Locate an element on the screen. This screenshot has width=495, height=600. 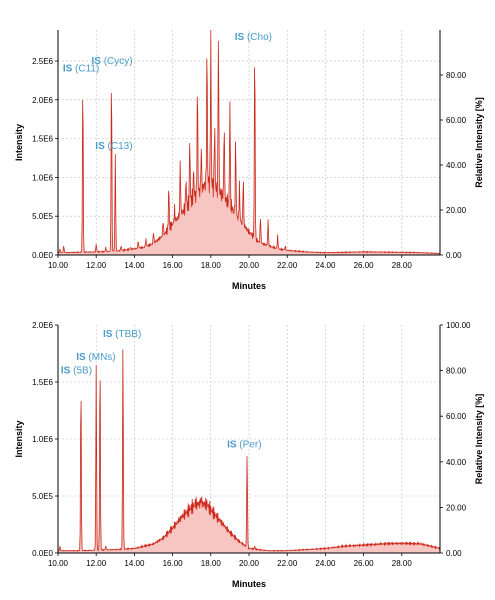
peak-annotation: IS (C13) is located at coordinates (113, 146).